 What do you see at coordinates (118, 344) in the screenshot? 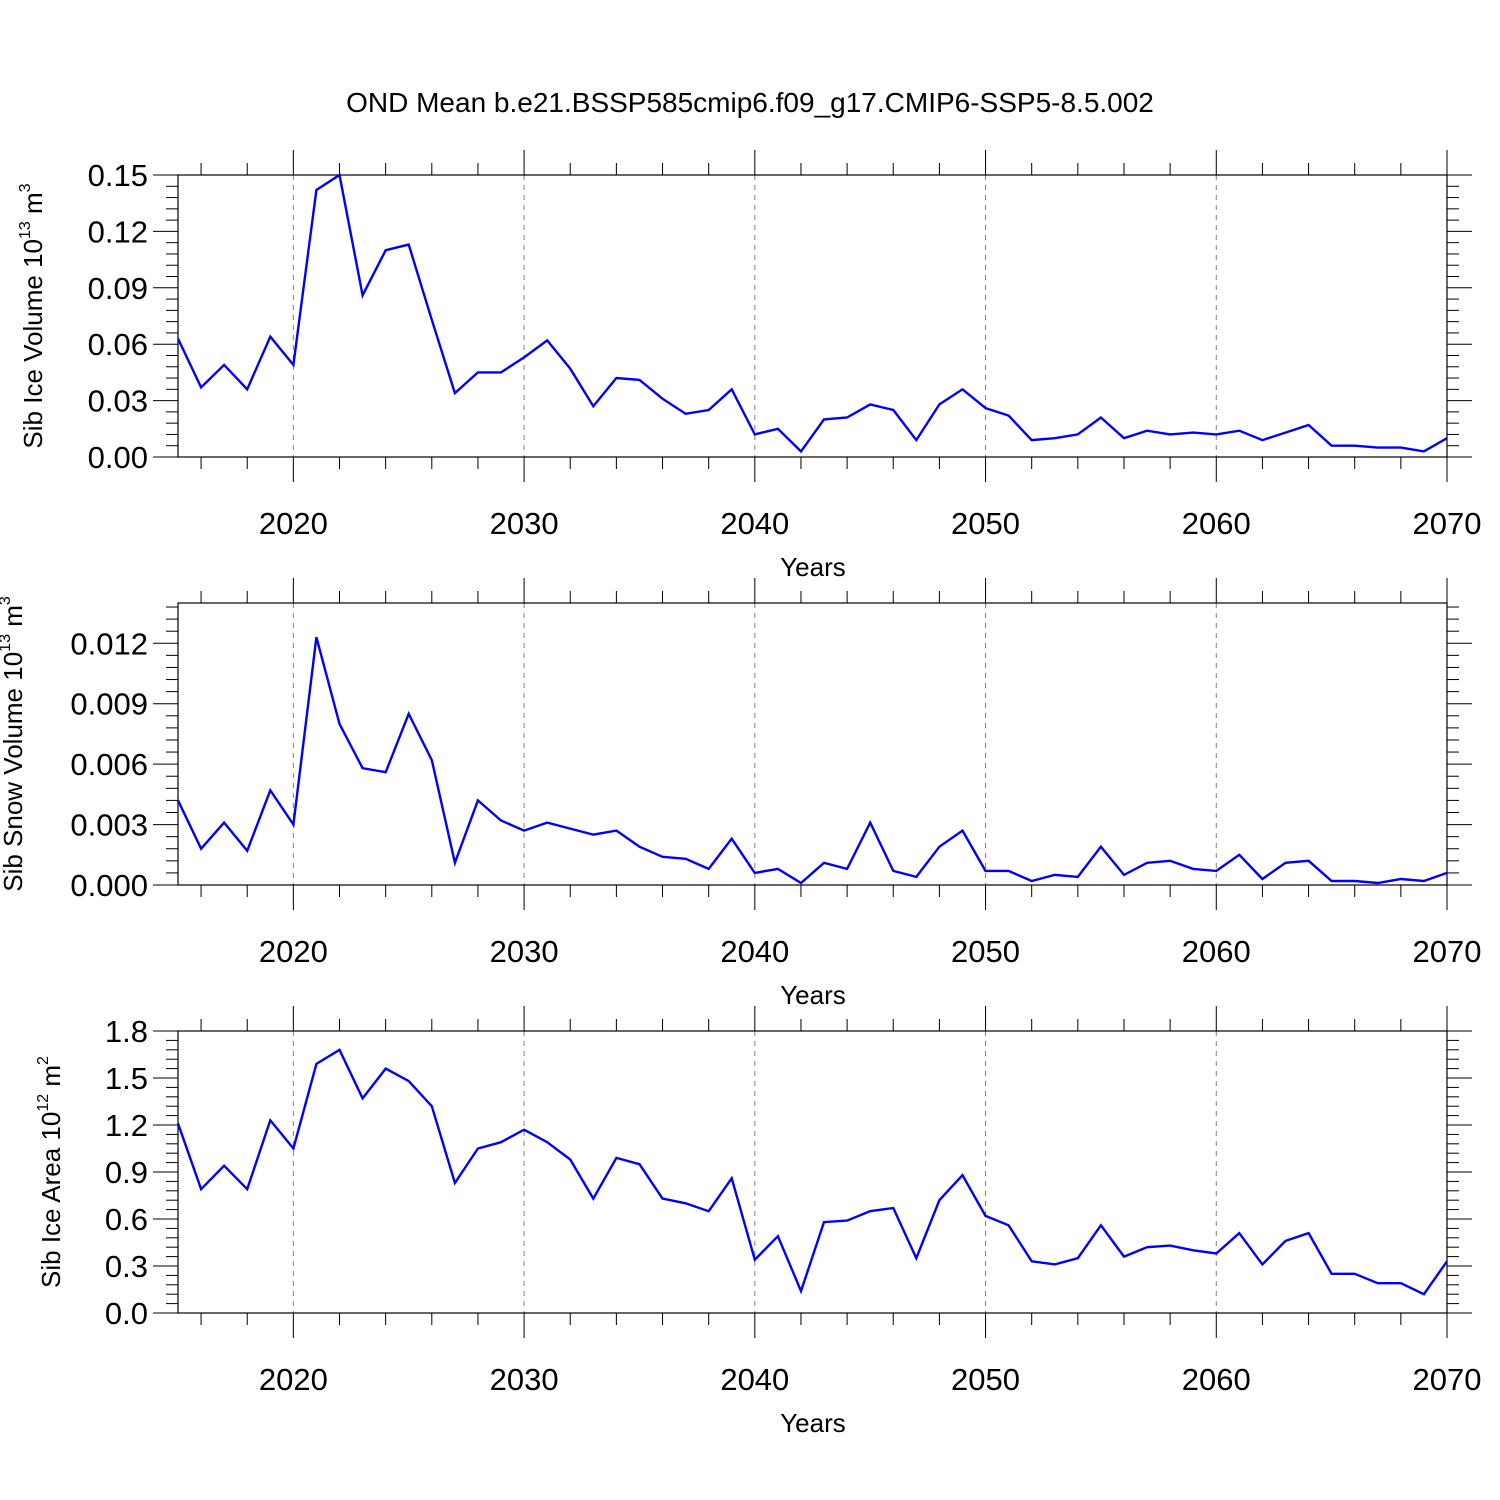
I see `y-tick-label: 0.06` at bounding box center [118, 344].